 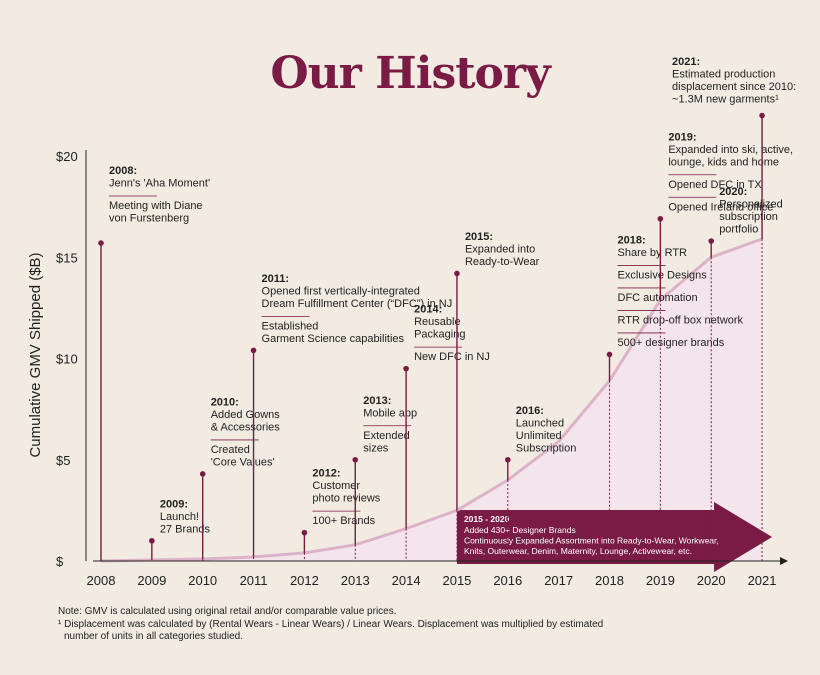 What do you see at coordinates (253, 350) in the screenshot?
I see `milestone-dot-2011` at bounding box center [253, 350].